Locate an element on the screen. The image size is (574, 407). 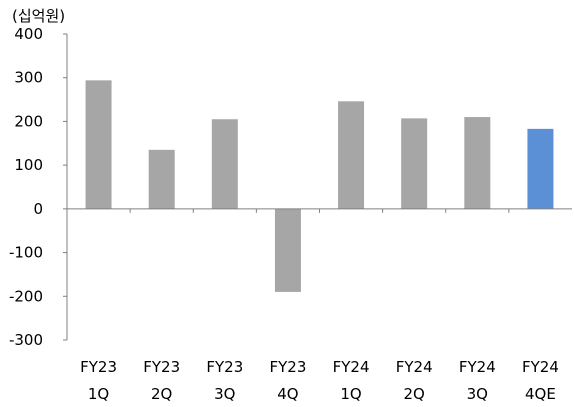
bar-fy24-4qe is located at coordinates (540, 168).